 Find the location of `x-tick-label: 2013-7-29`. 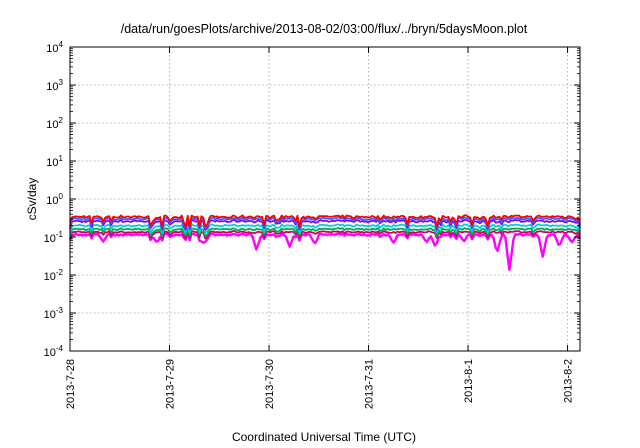

x-tick-label: 2013-7-29 is located at coordinates (171, 384).